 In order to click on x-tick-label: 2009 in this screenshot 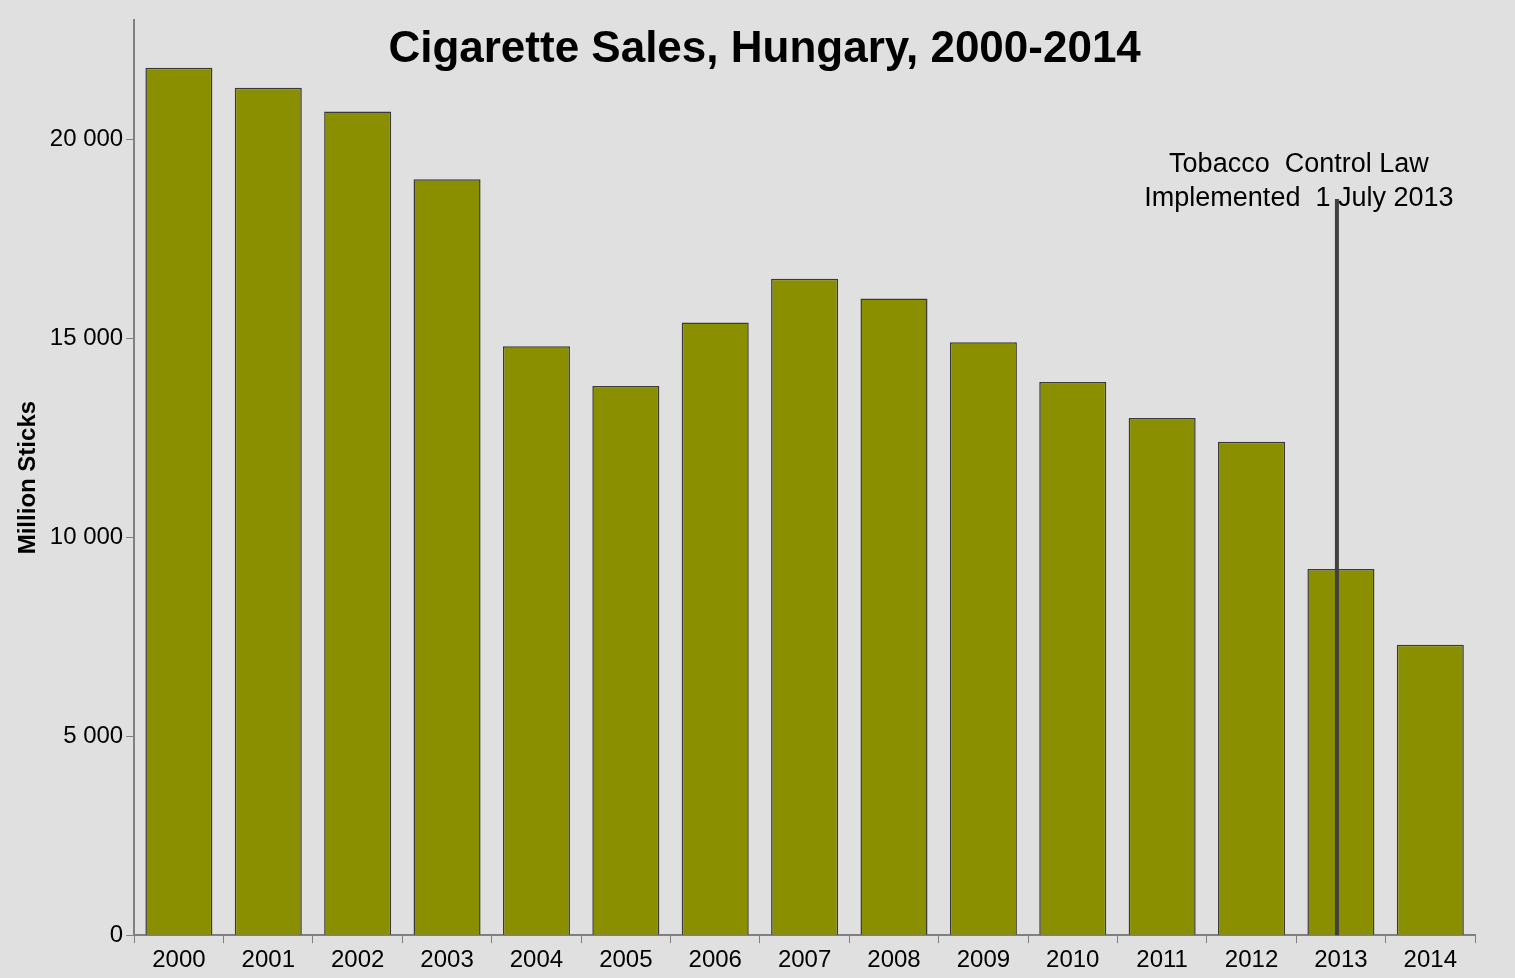, I will do `click(983, 959)`.